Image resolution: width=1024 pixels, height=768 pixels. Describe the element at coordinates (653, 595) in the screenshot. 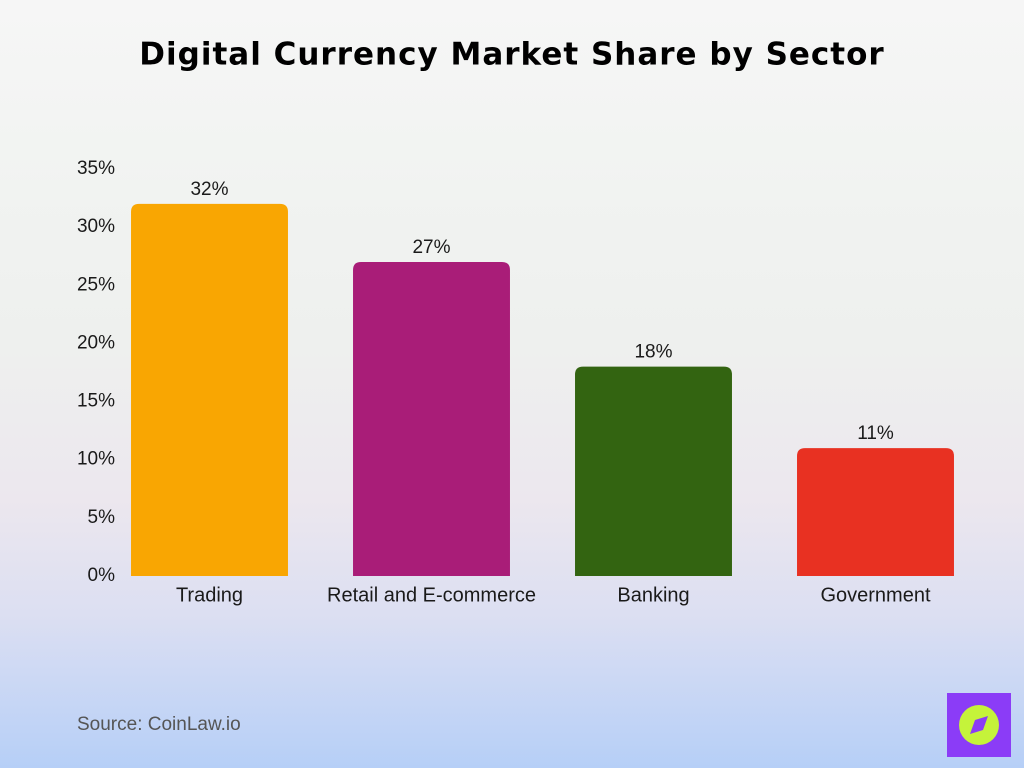

I see `x-tick-label: Banking` at that location.